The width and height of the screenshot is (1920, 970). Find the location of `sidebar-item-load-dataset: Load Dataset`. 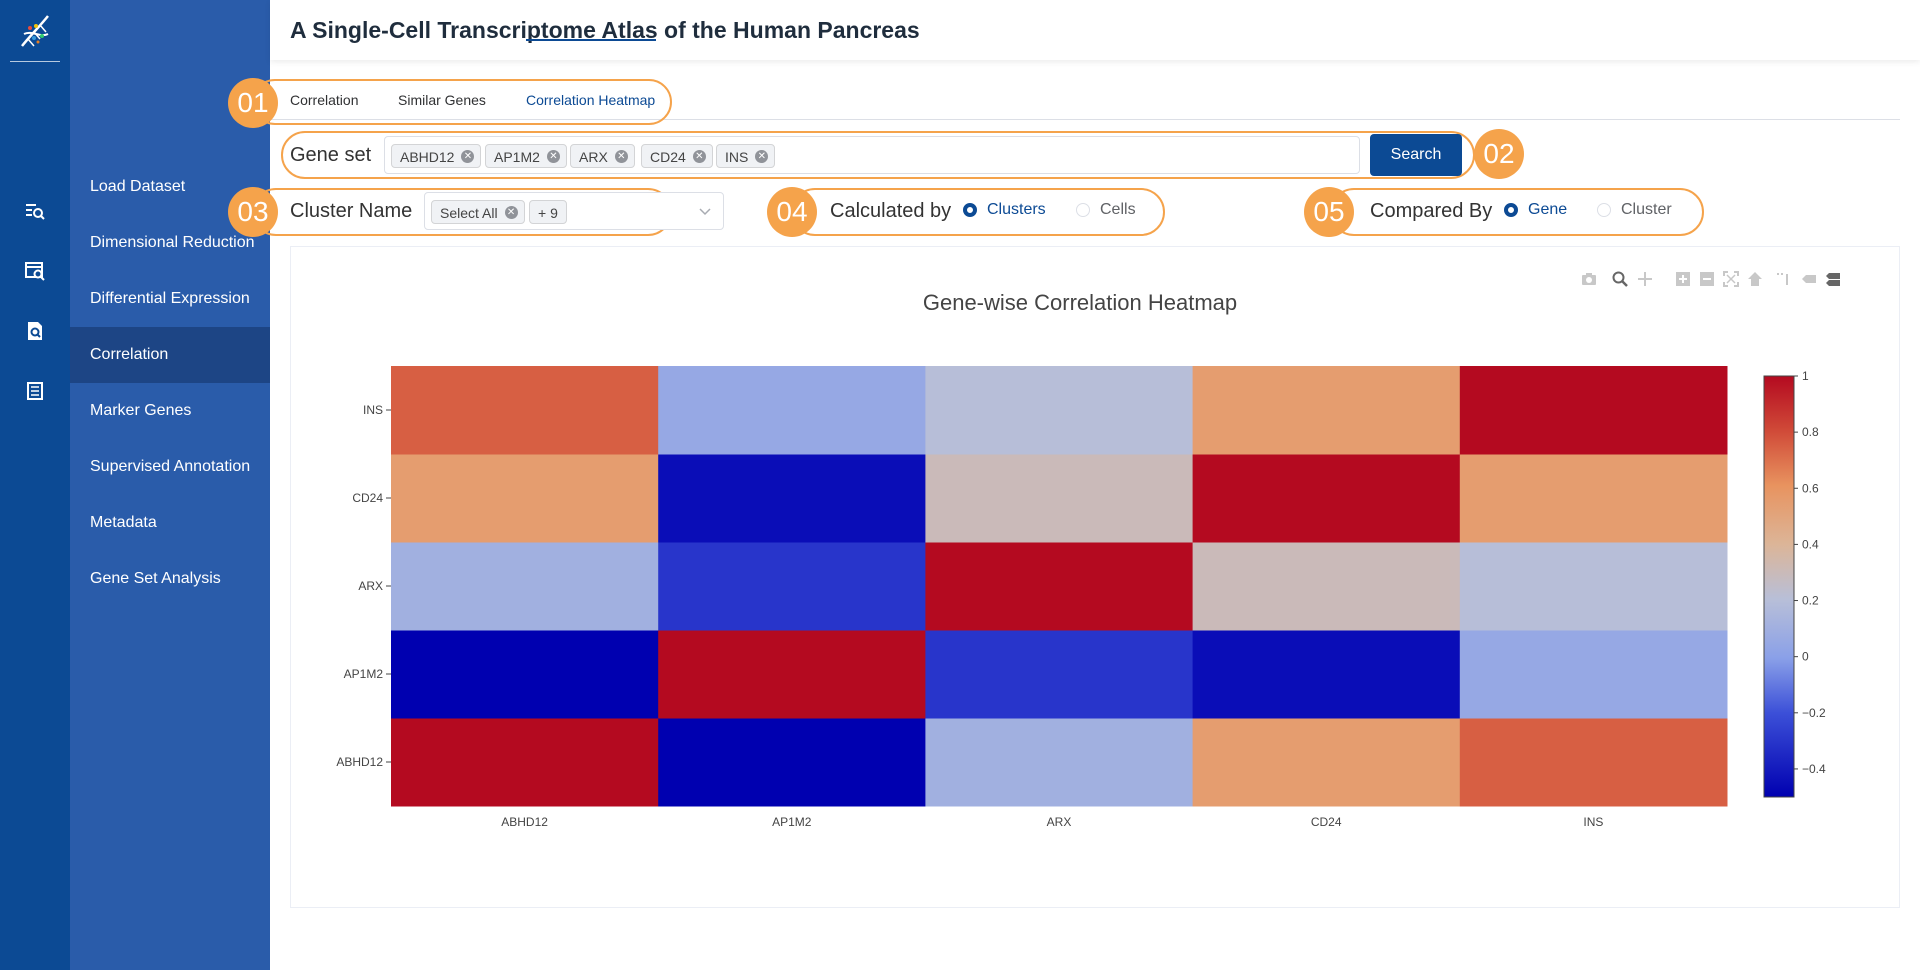

sidebar-item-load-dataset: Load Dataset is located at coordinates (138, 186).